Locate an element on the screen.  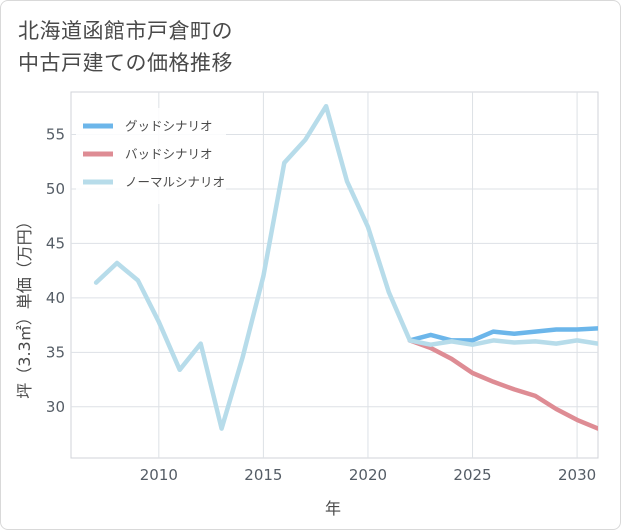
title-line-2: 中古戸建ての価格推移 is located at coordinates (125, 63).